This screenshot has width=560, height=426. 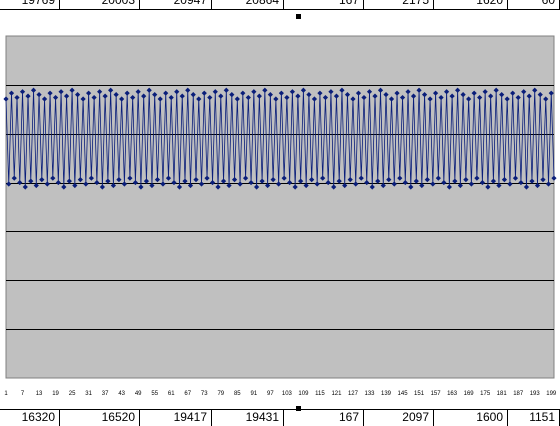 I want to click on cell: 20003, so click(x=100, y=4).